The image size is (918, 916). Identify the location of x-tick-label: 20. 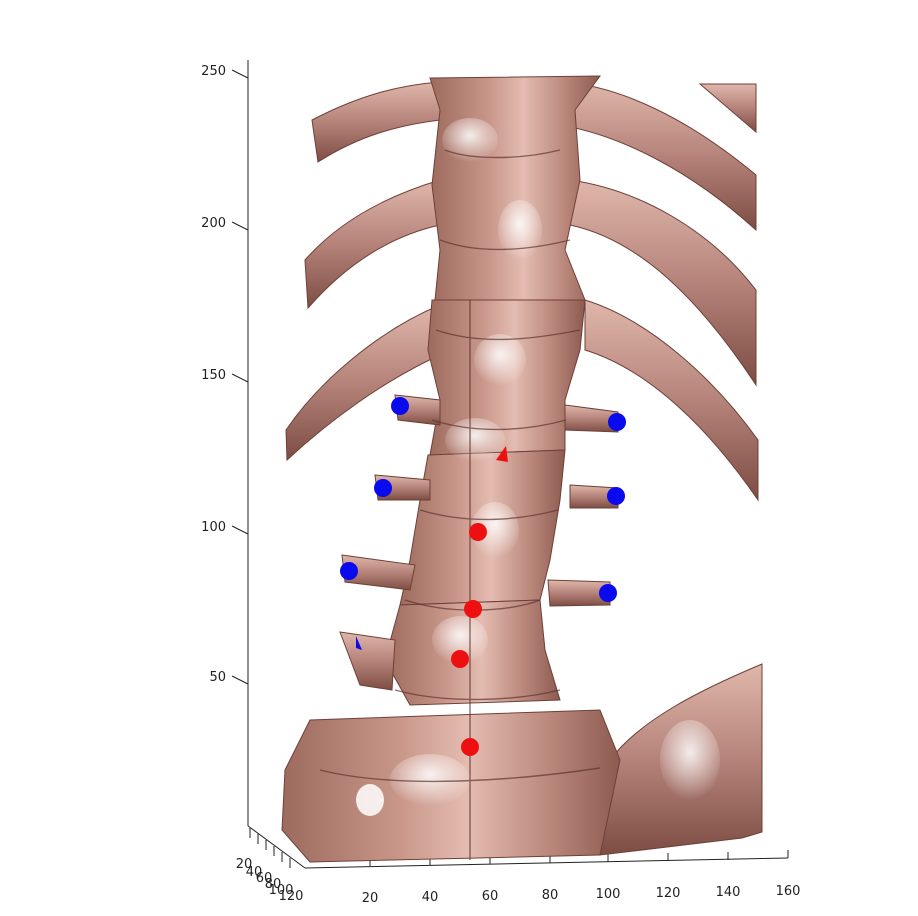
(370, 898).